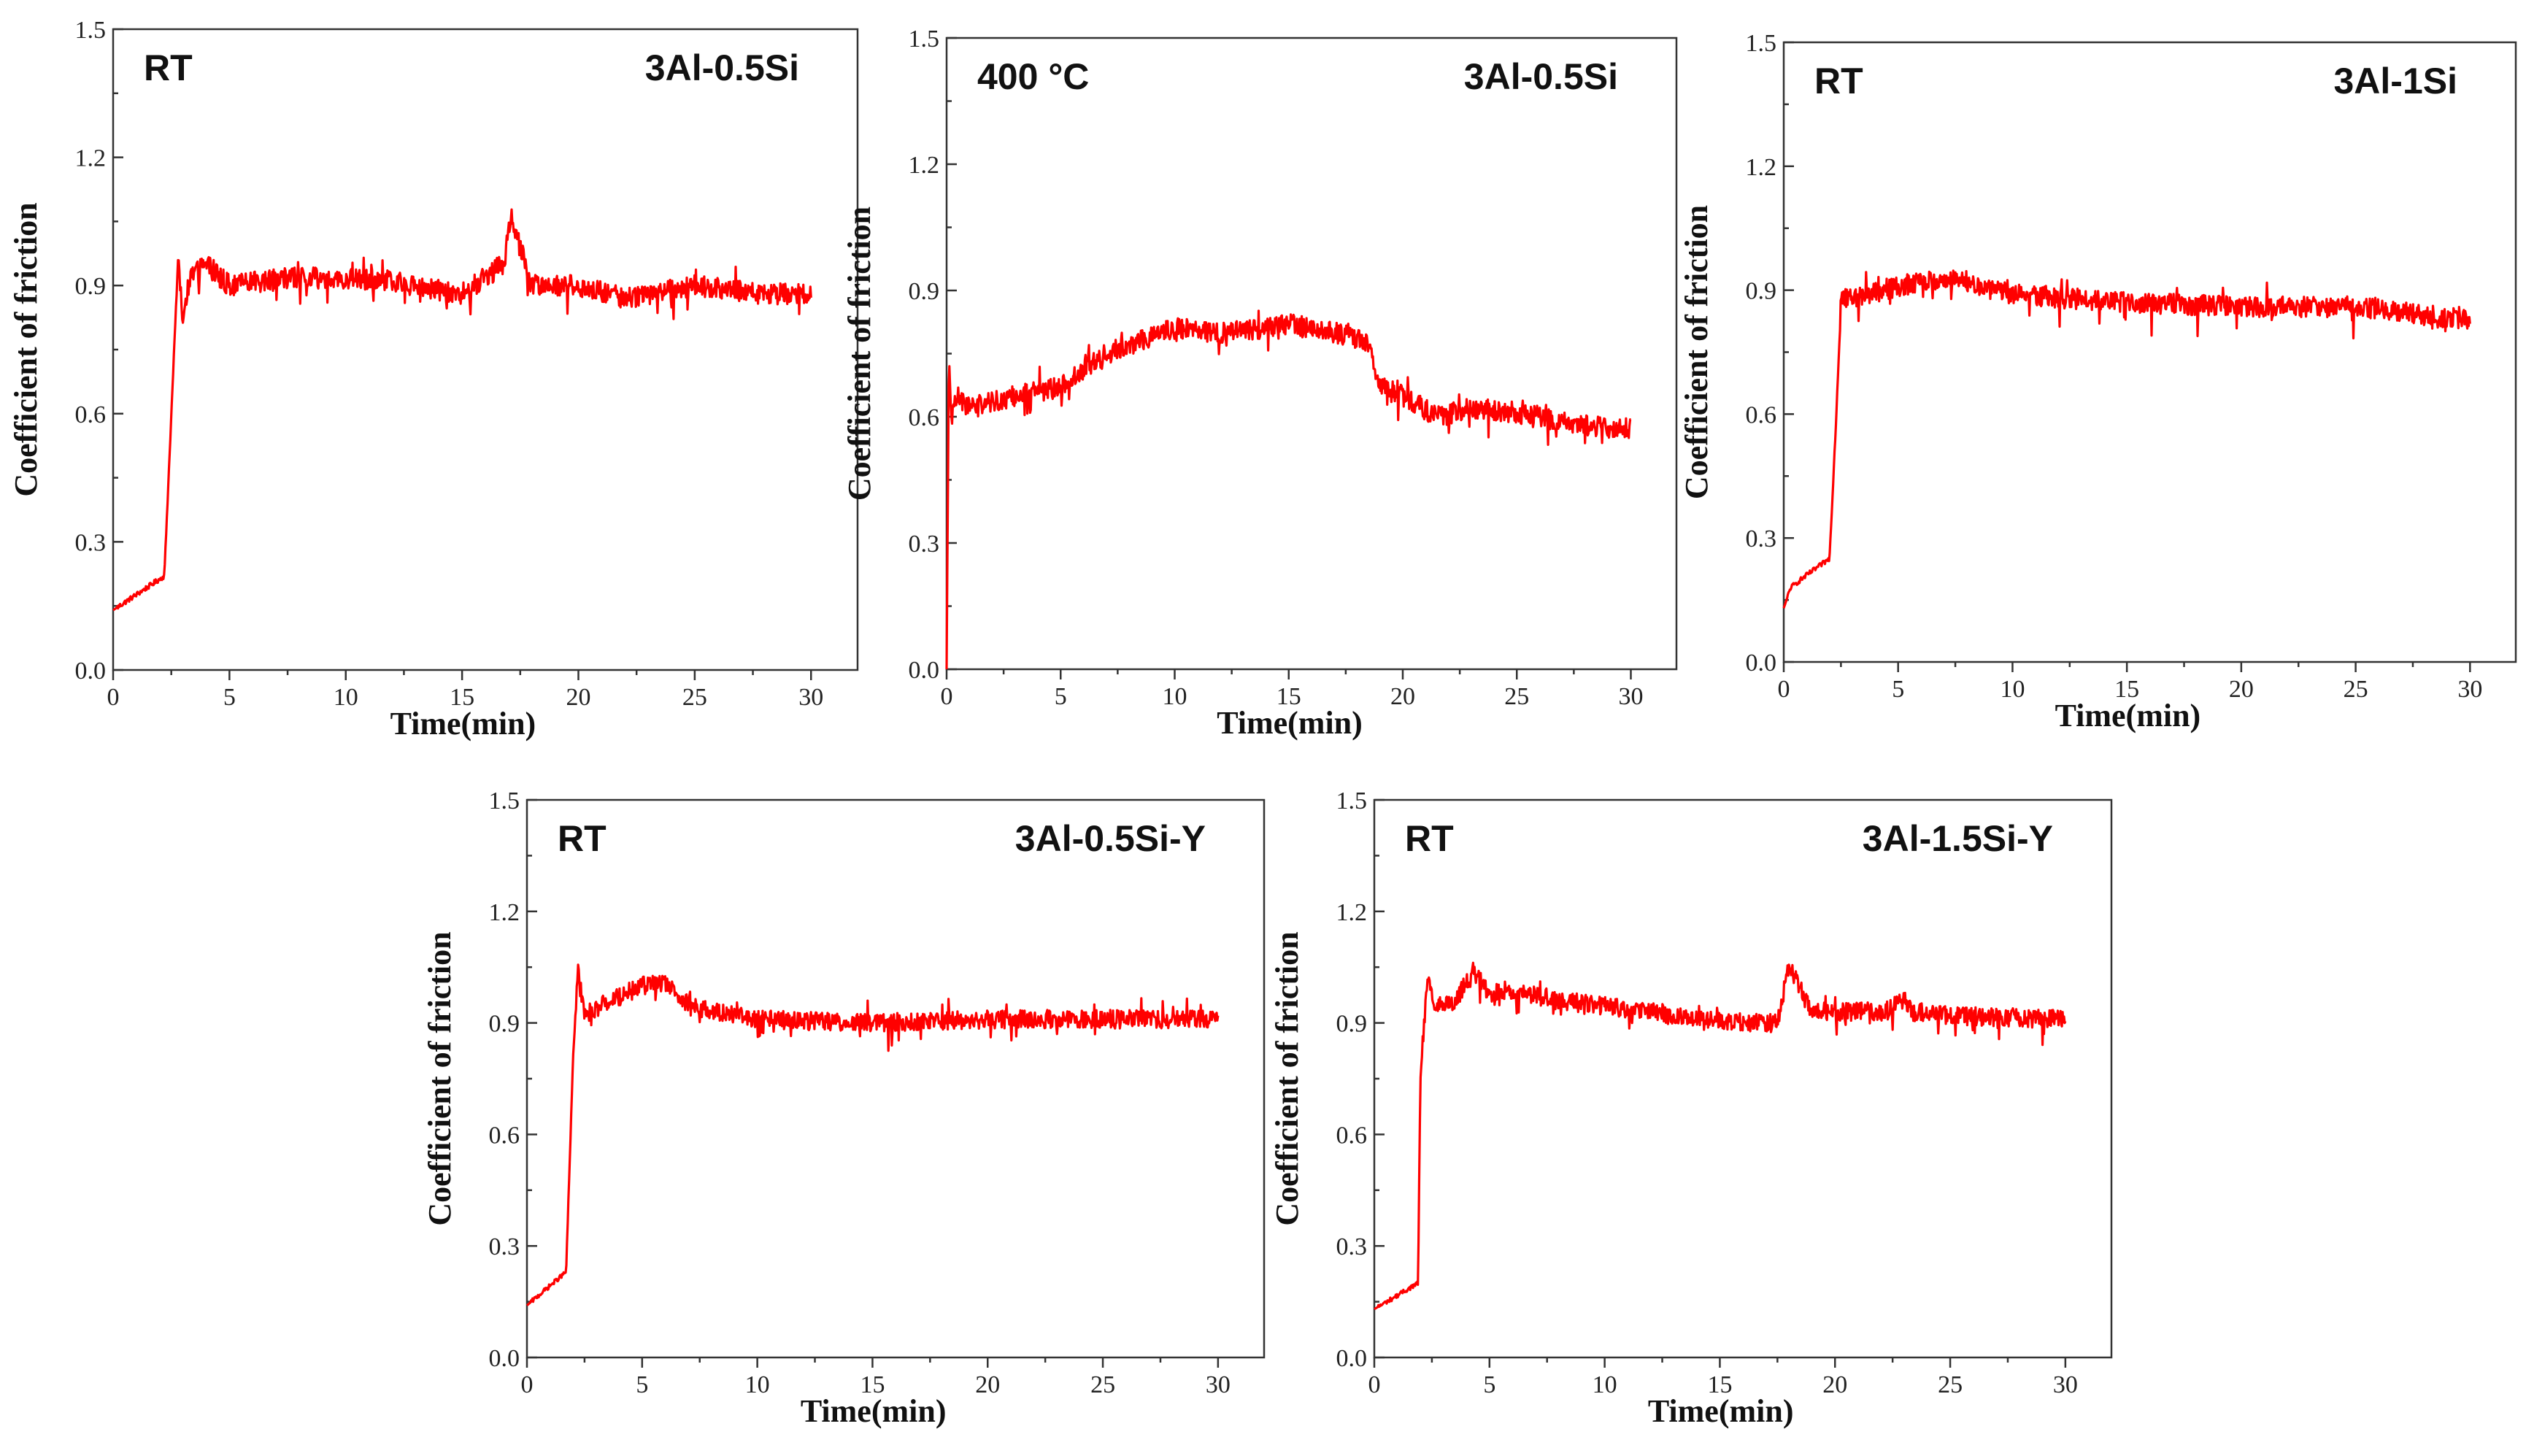 The width and height of the screenshot is (2526, 1456). What do you see at coordinates (1110, 838) in the screenshot?
I see `sample-label: 3Al-0.5Si-Y` at bounding box center [1110, 838].